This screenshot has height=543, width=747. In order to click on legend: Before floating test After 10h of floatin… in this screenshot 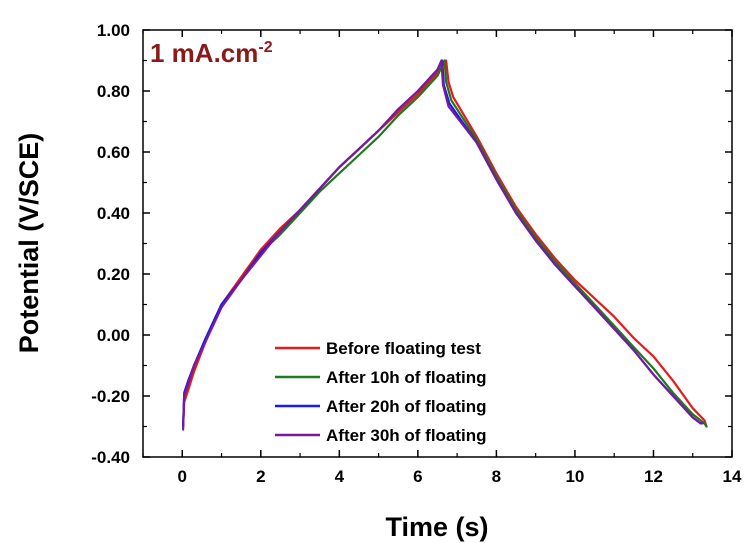, I will do `click(381, 392)`.